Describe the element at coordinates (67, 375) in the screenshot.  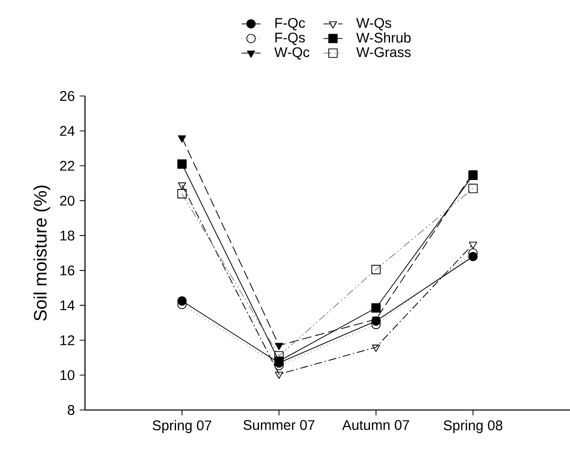
I see `y-tick-label: 10` at that location.